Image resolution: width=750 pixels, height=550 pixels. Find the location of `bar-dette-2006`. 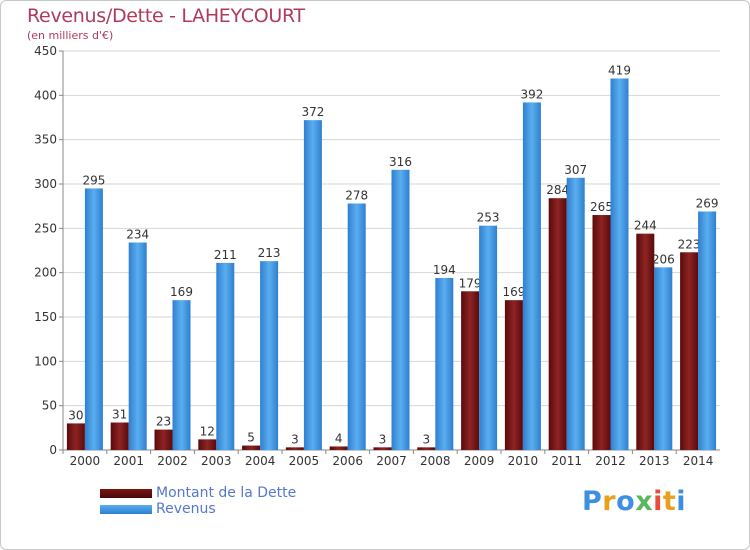

bar-dette-2006 is located at coordinates (338, 448).